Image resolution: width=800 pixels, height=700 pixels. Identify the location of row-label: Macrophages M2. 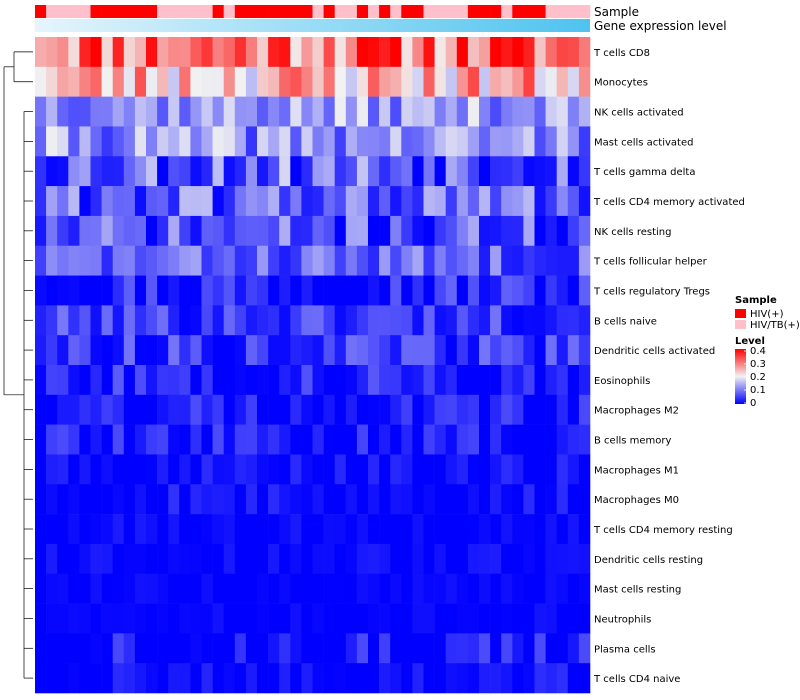
(636, 411).